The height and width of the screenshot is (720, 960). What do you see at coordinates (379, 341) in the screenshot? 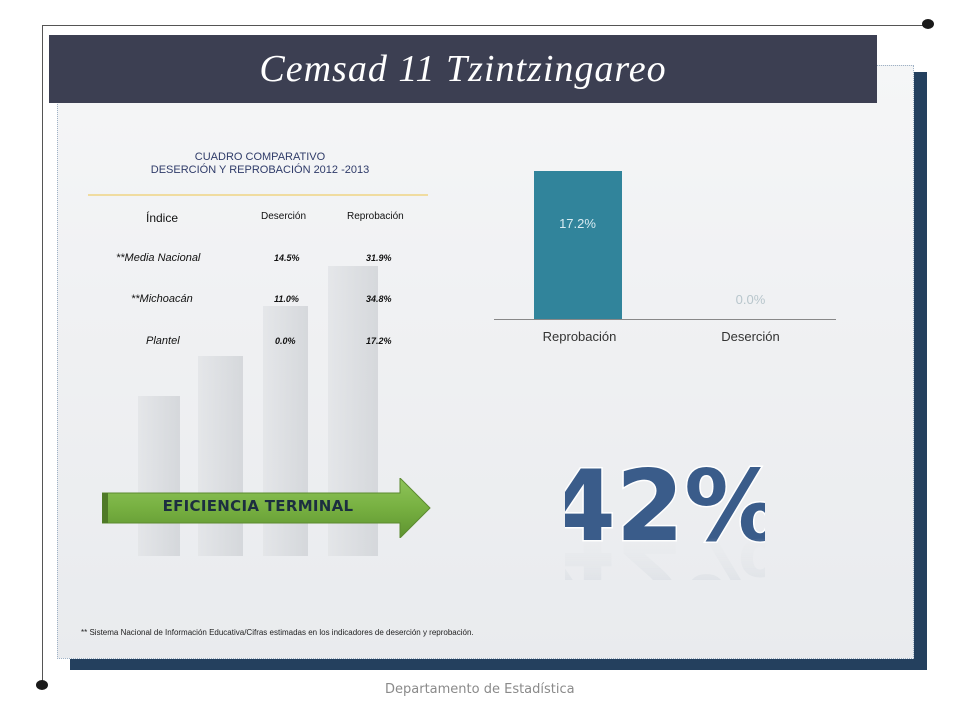
I see `table-cell-reprobacion: 17.2%` at bounding box center [379, 341].